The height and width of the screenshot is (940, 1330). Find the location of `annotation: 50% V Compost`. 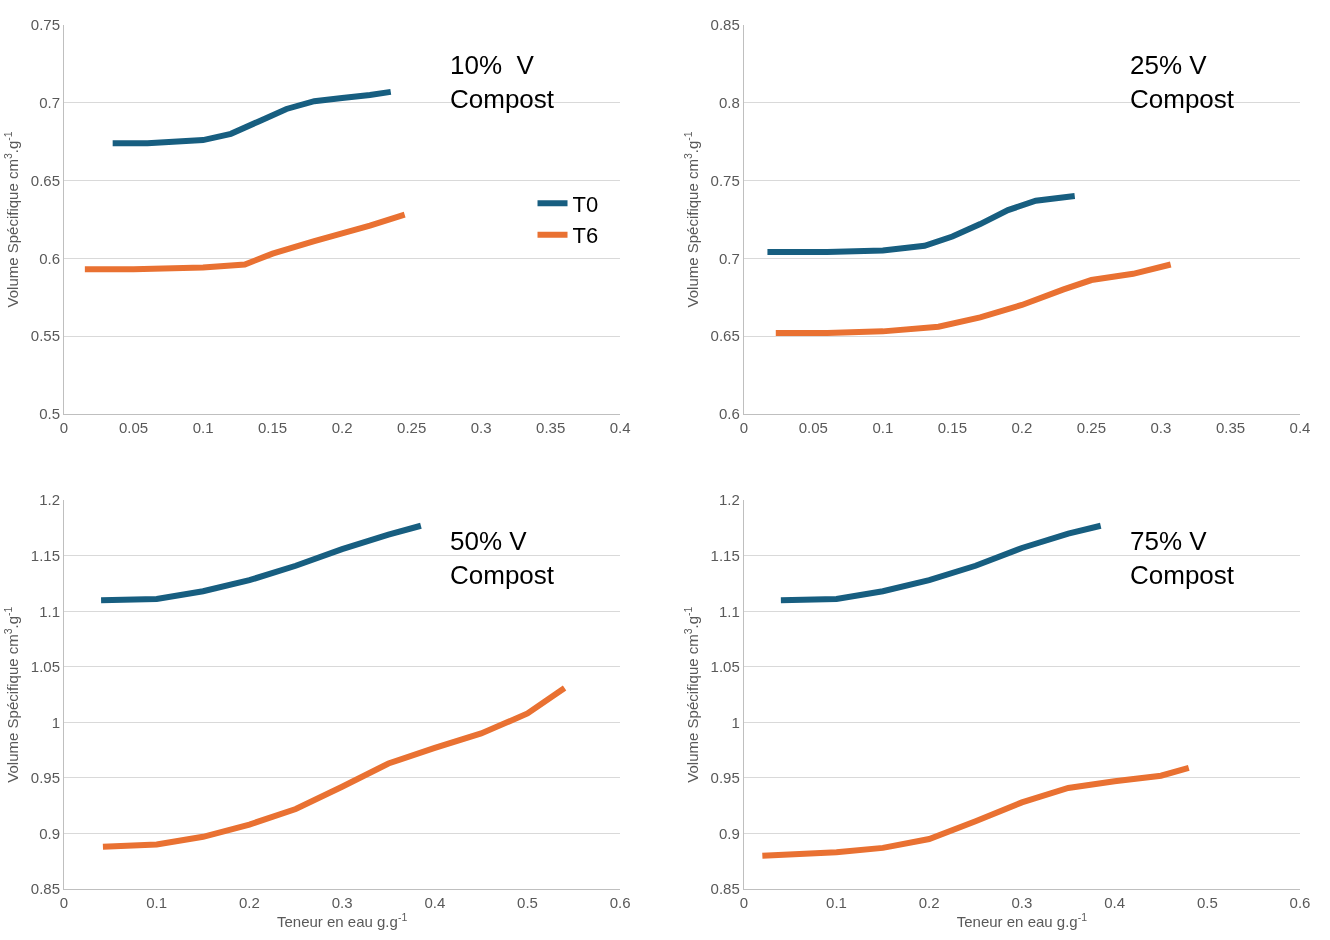

annotation: 50% V Compost is located at coordinates (502, 558).